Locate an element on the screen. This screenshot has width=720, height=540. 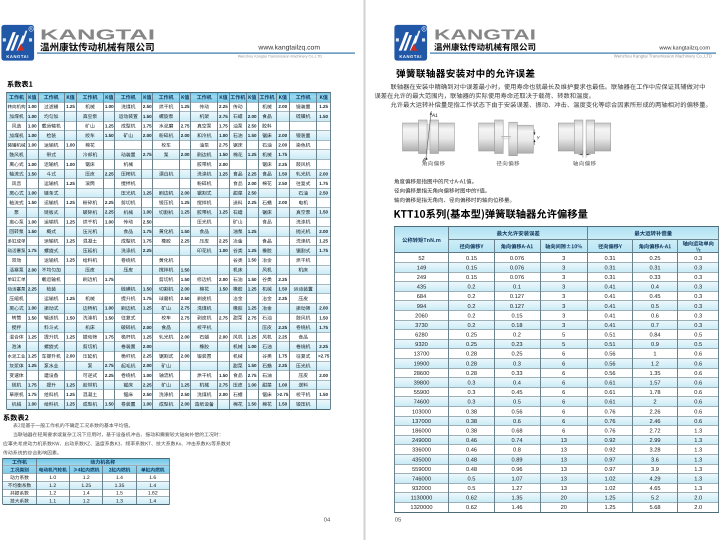
svg-text: 1.6 is located at coordinates (152, 478).